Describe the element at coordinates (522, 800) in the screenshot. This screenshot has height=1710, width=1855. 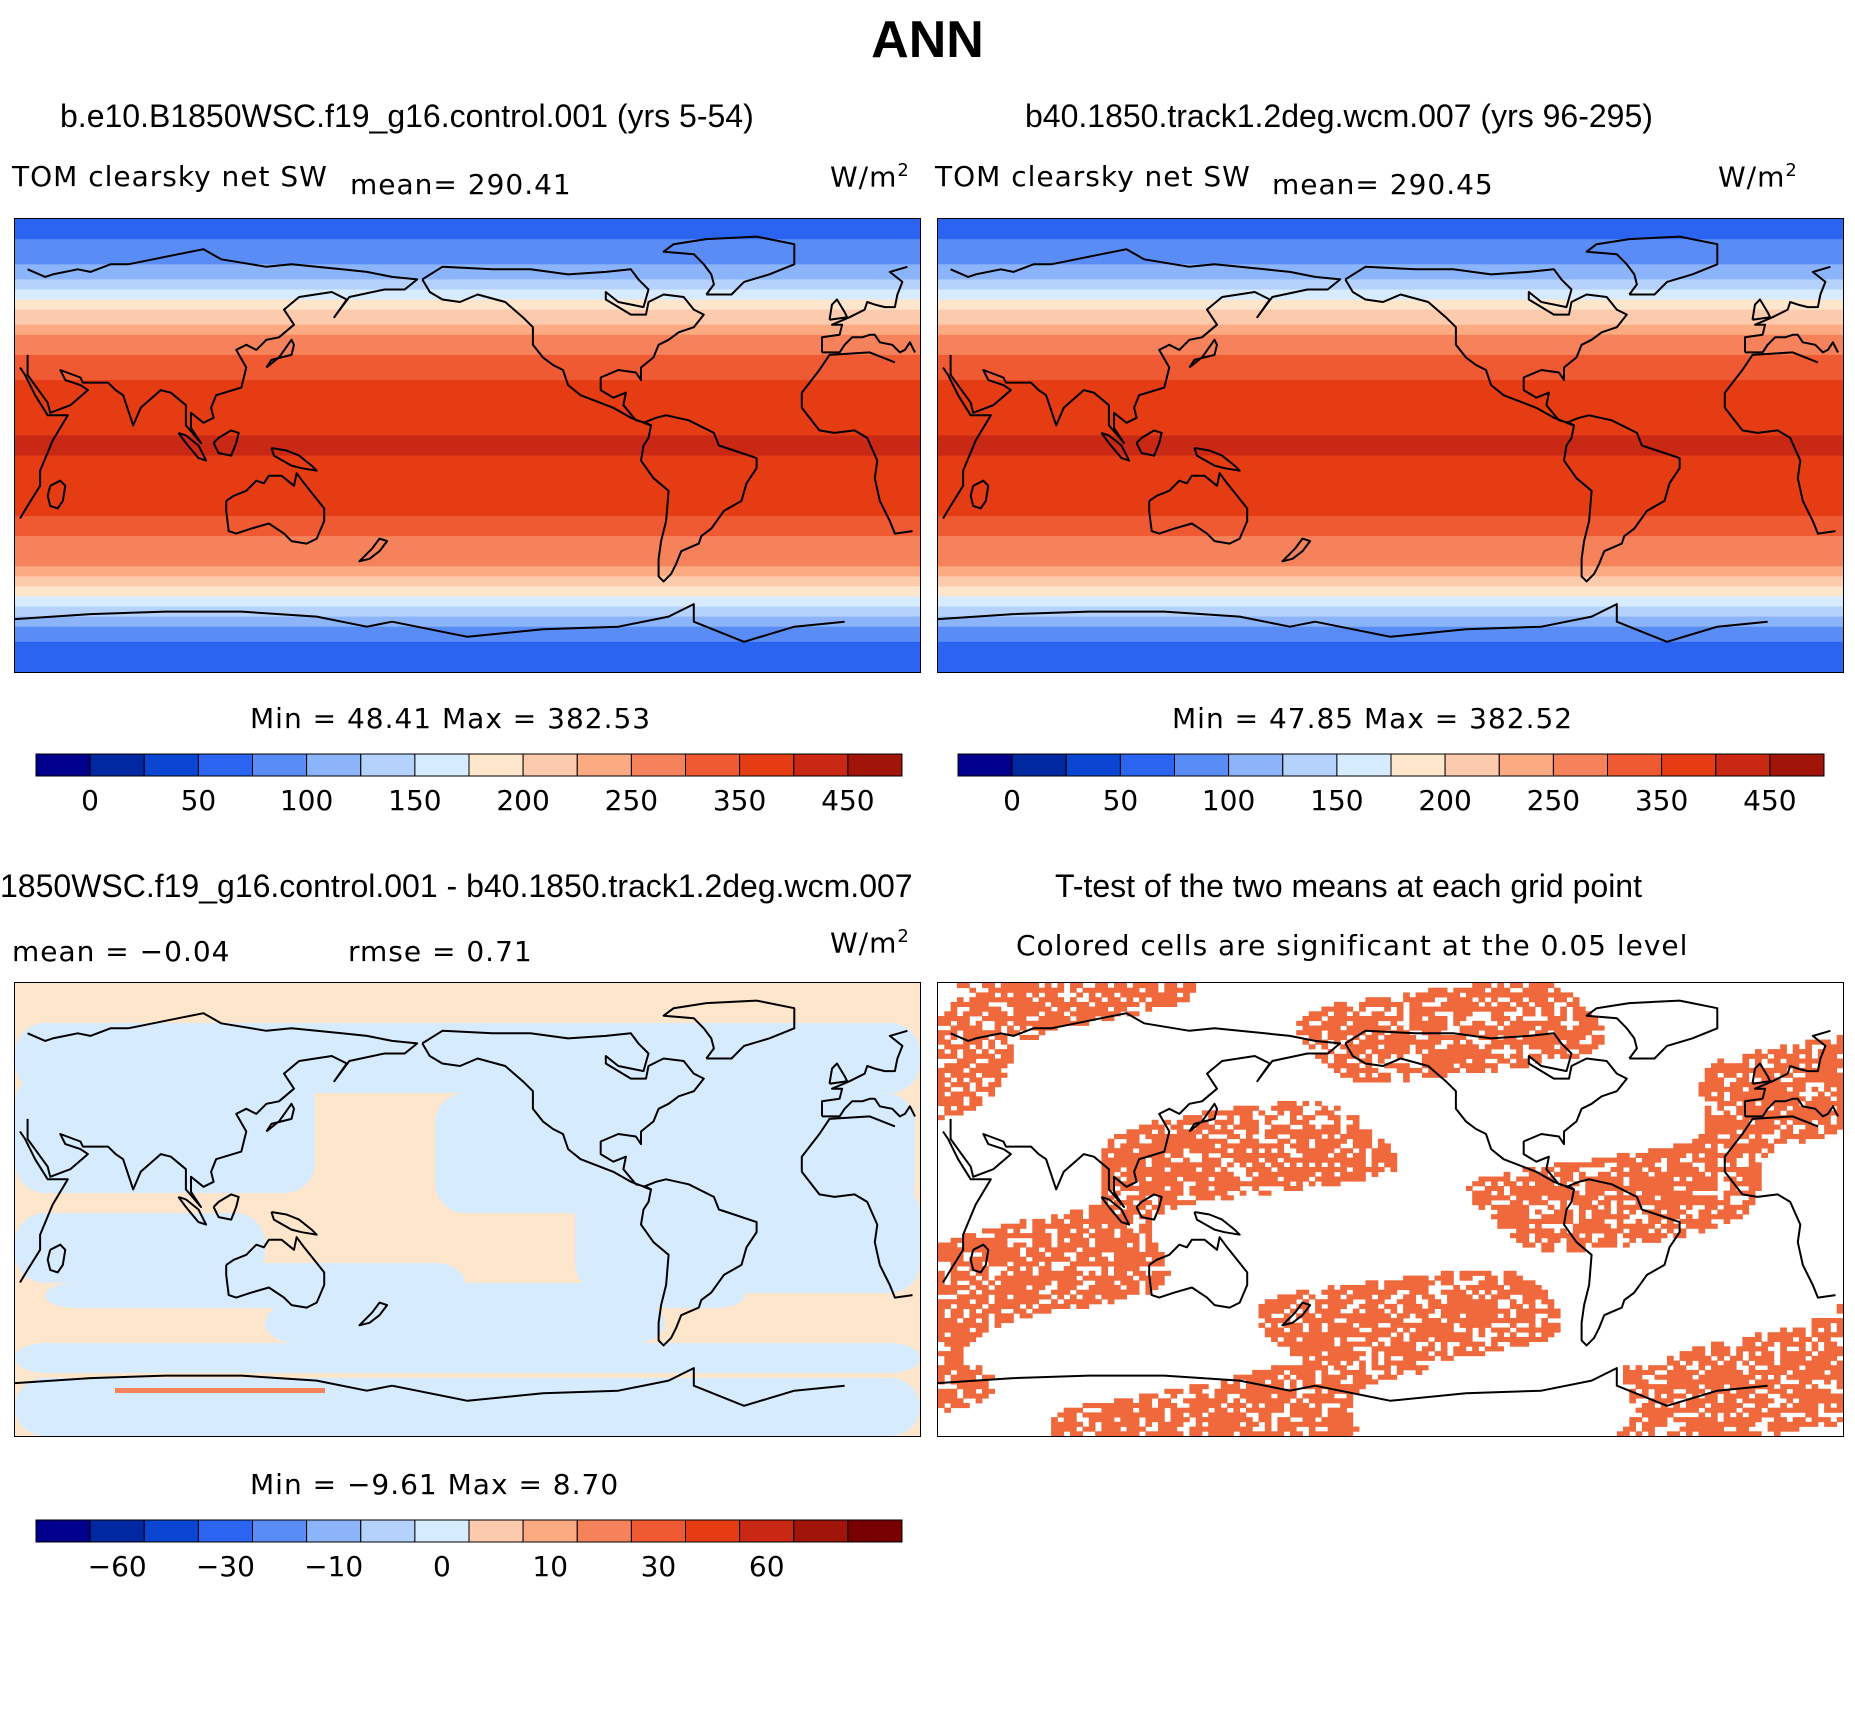
I see `colorbar-tick-label: 200` at that location.